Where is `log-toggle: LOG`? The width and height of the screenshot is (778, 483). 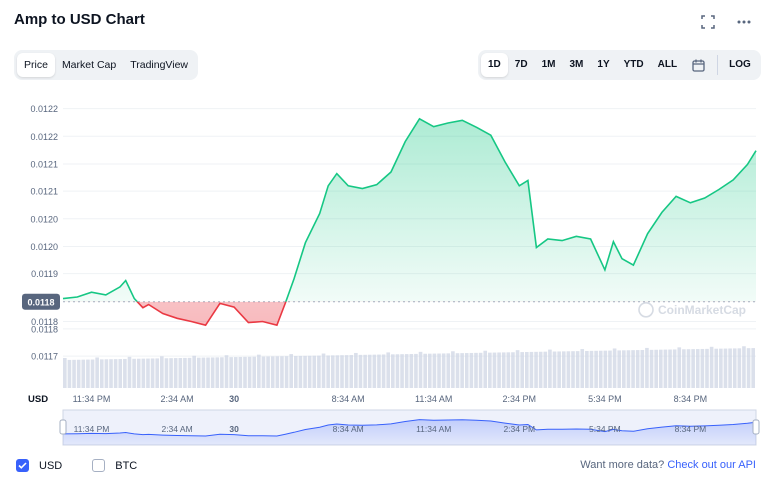
log-toggle: LOG is located at coordinates (740, 64).